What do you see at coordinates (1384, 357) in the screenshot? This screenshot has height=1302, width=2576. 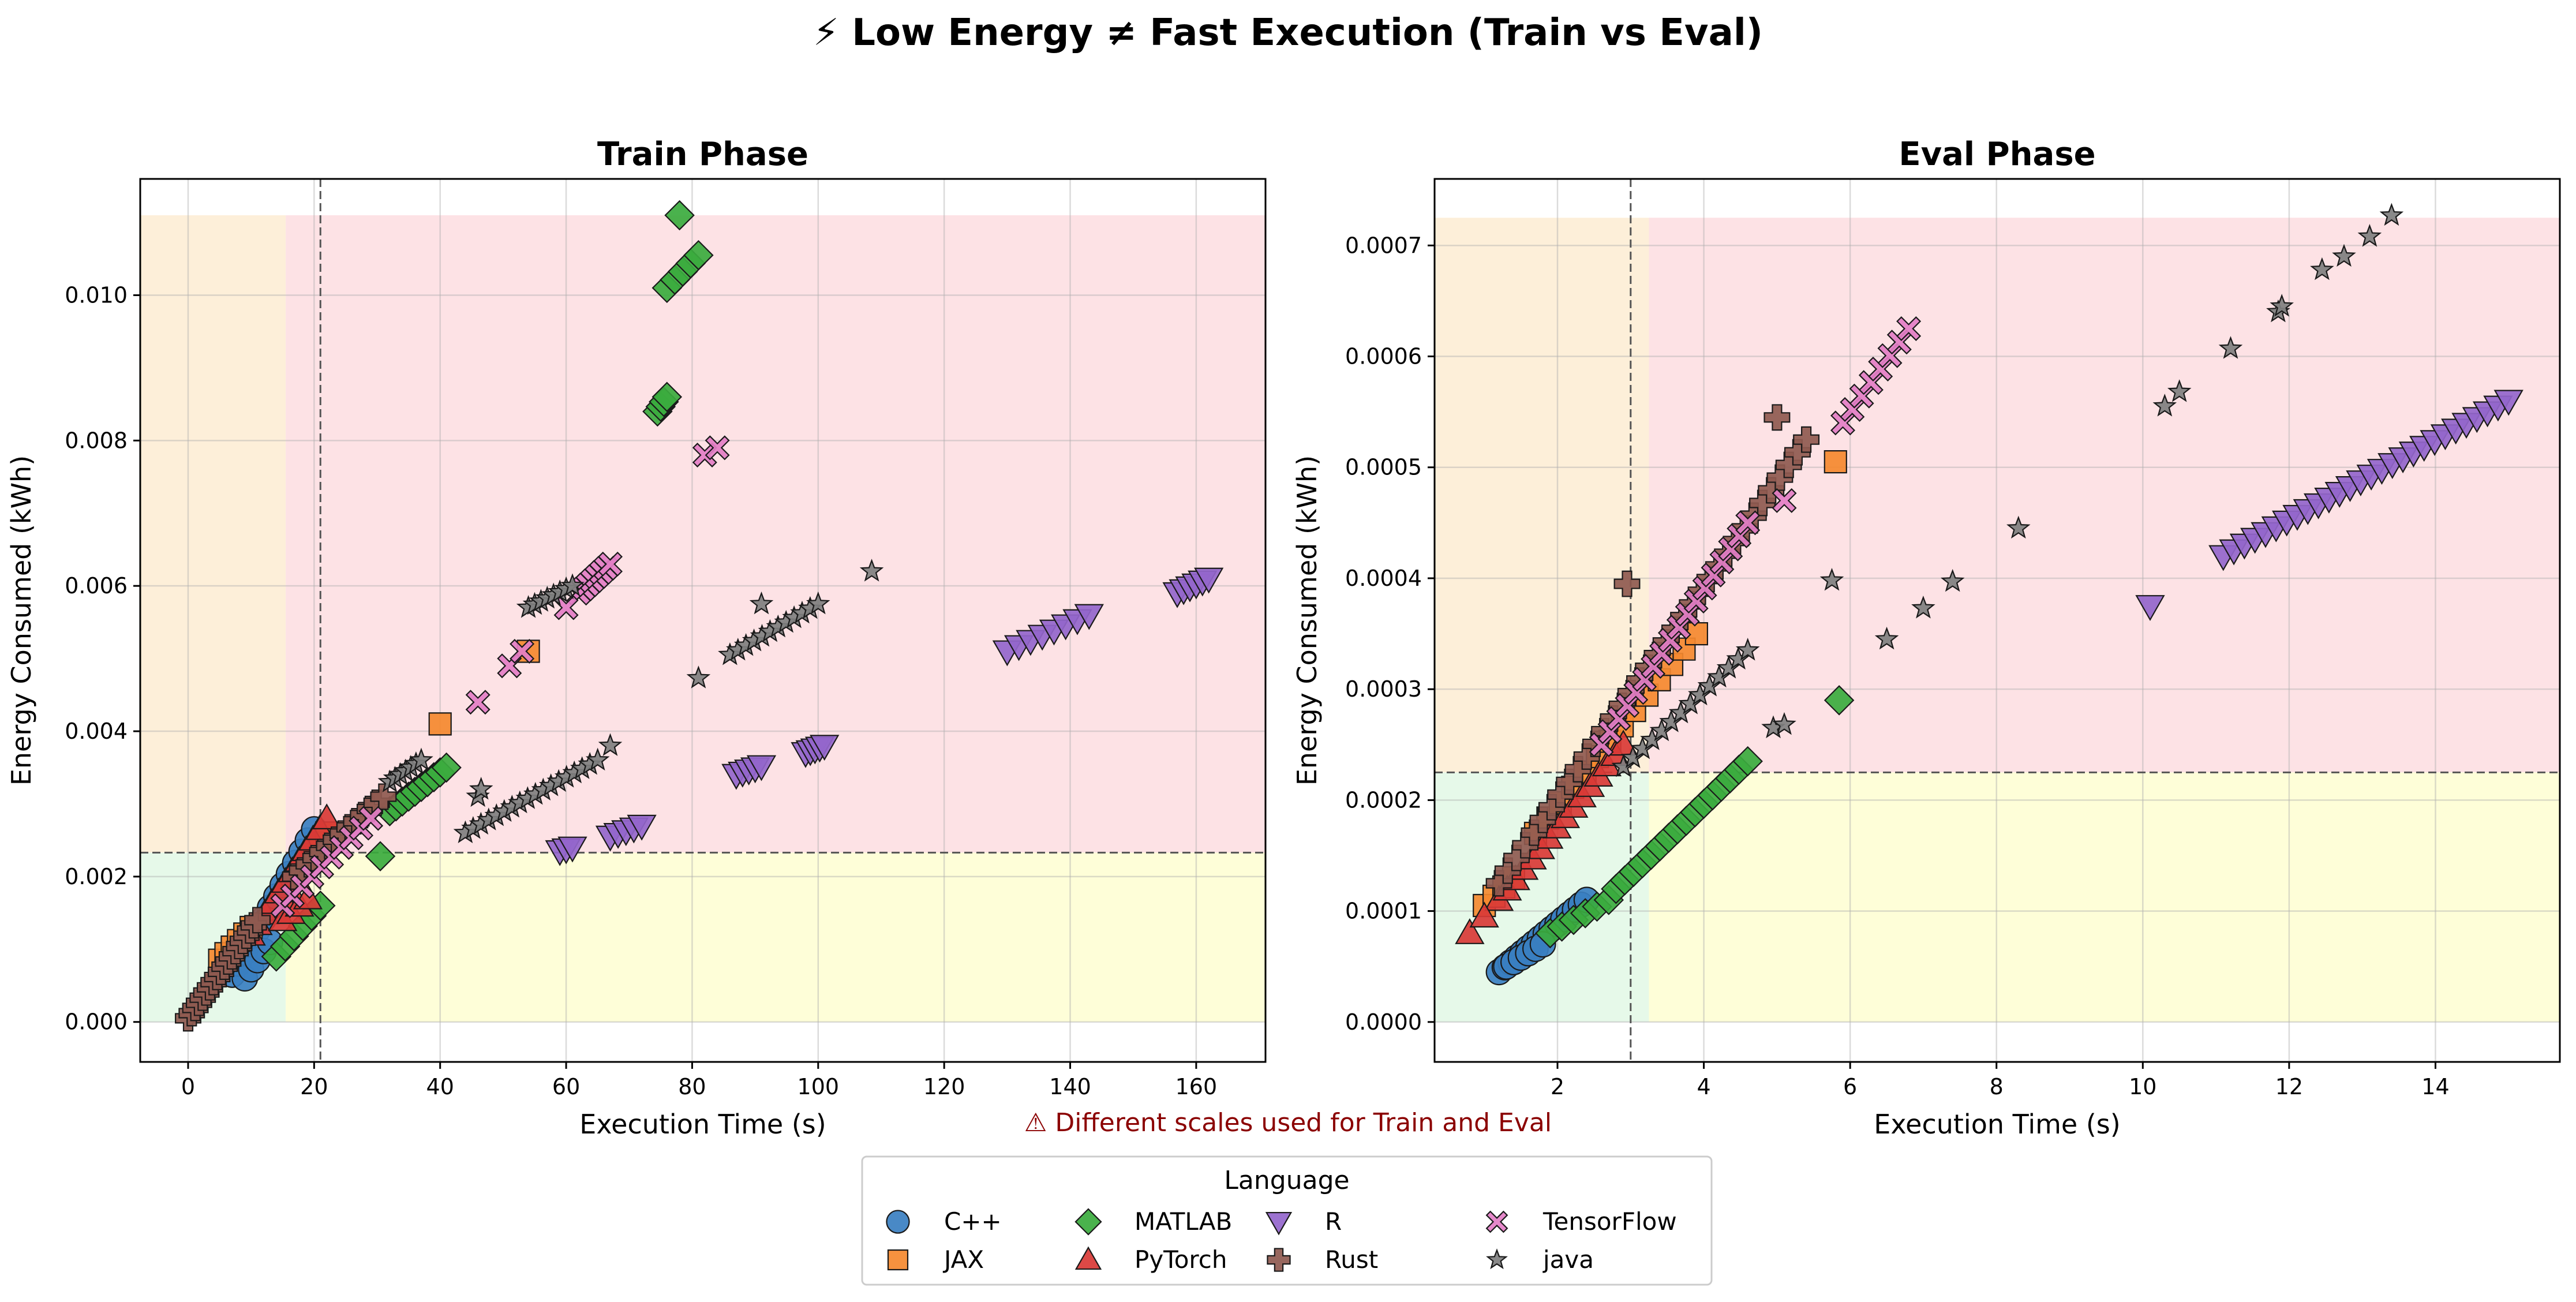 I see `y-tick-label: 0.0006` at bounding box center [1384, 357].